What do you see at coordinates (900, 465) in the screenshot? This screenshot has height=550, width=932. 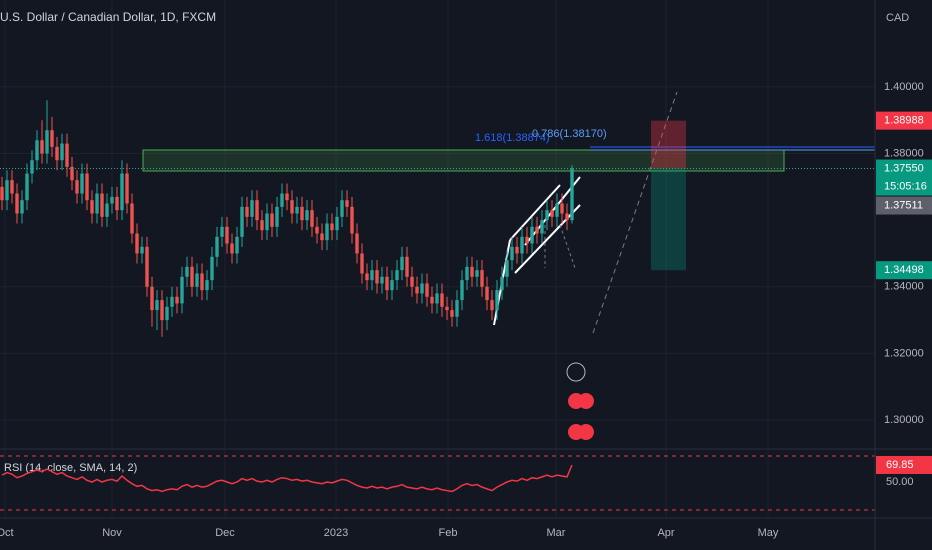 I see `rsi-last-label: 69.85` at bounding box center [900, 465].